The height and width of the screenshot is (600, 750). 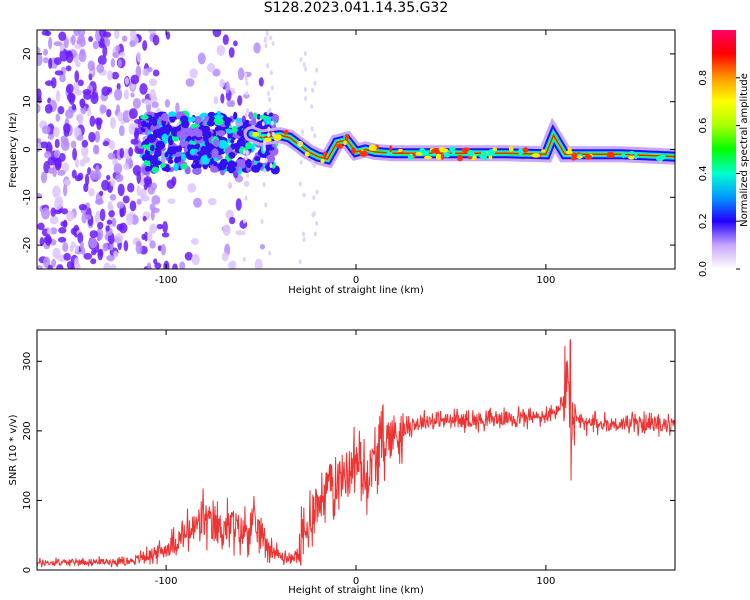 What do you see at coordinates (27, 430) in the screenshot?
I see `snr-y-tick-label: 200` at bounding box center [27, 430].